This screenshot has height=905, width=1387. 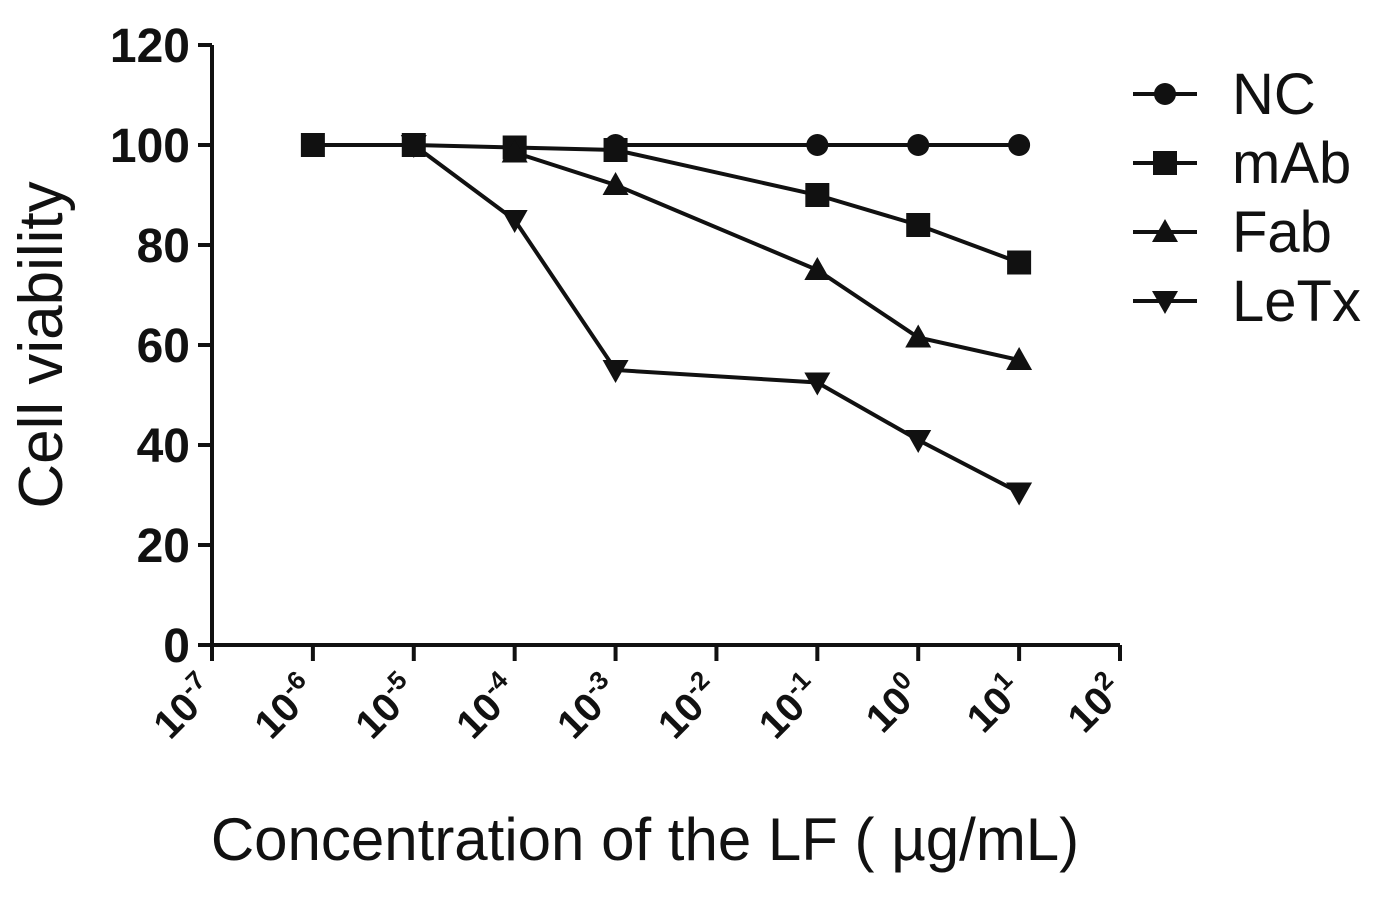 I want to click on legend-item-mab: mAb, so click(x=1242, y=163).